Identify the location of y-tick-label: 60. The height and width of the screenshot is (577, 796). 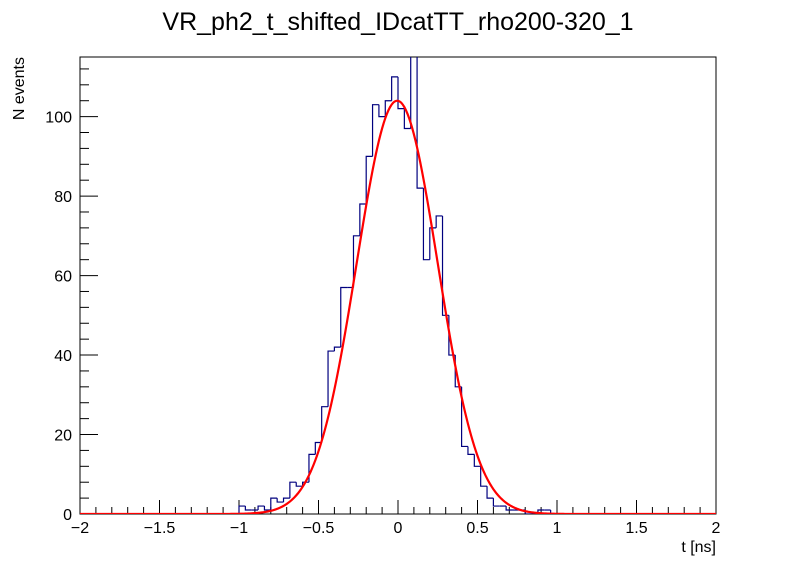
(63, 277).